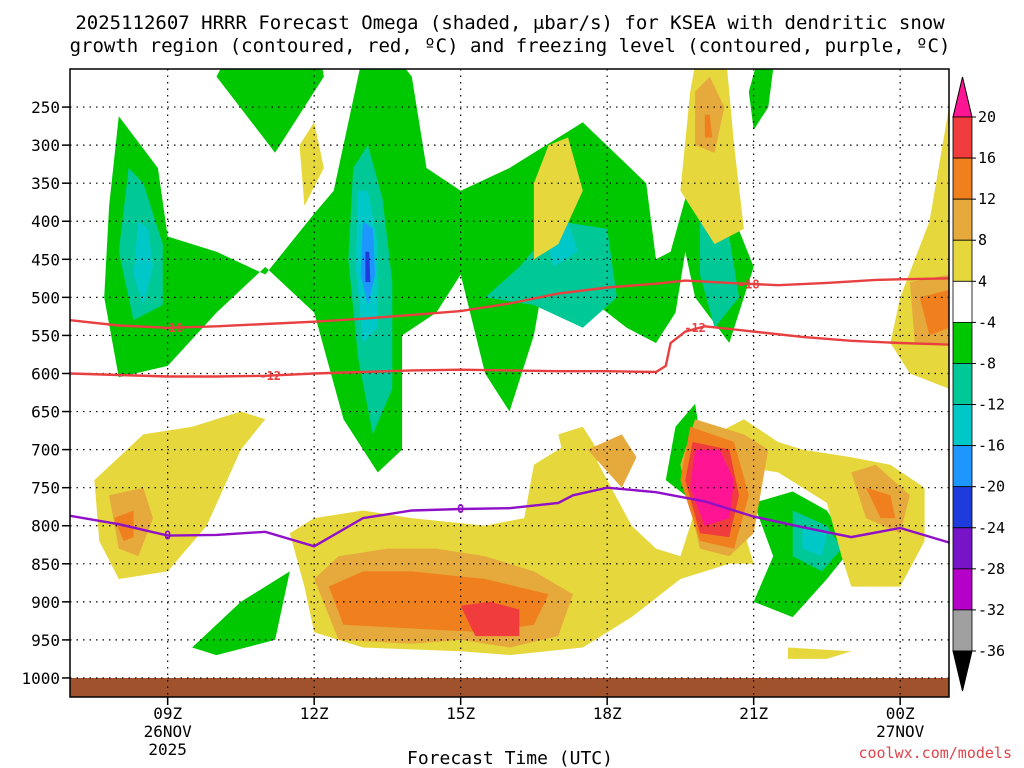  Describe the element at coordinates (982, 281) in the screenshot. I see `colorbar-label: 4` at that location.